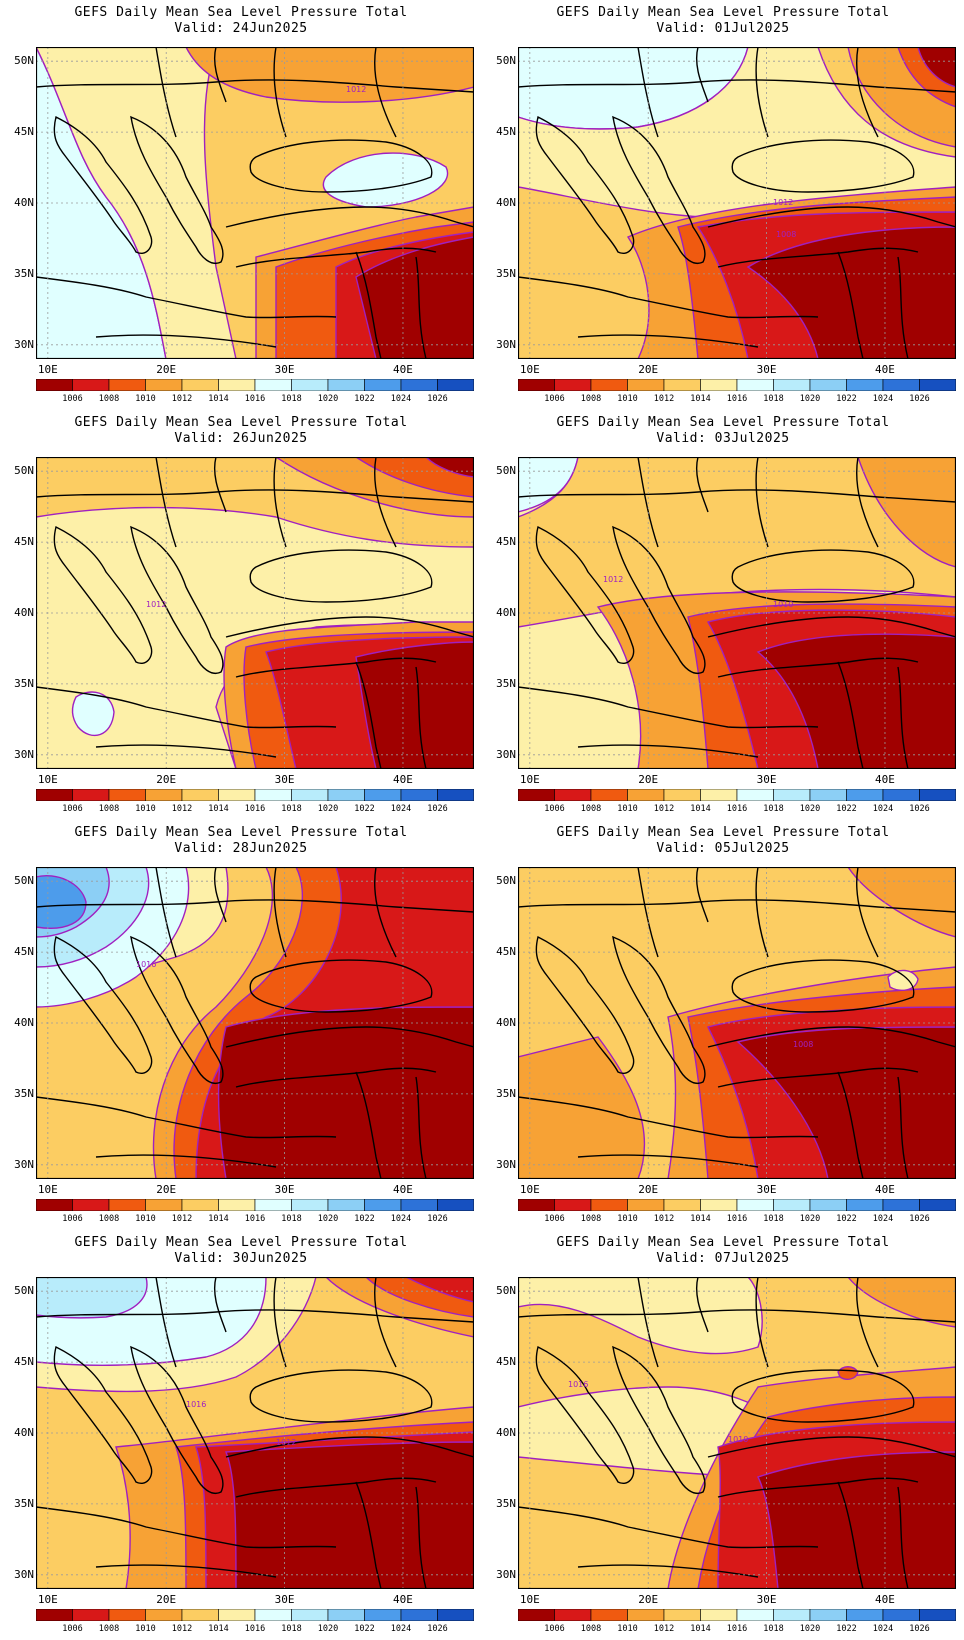  I want to click on pressure-map: 1012 1008, so click(737, 203).